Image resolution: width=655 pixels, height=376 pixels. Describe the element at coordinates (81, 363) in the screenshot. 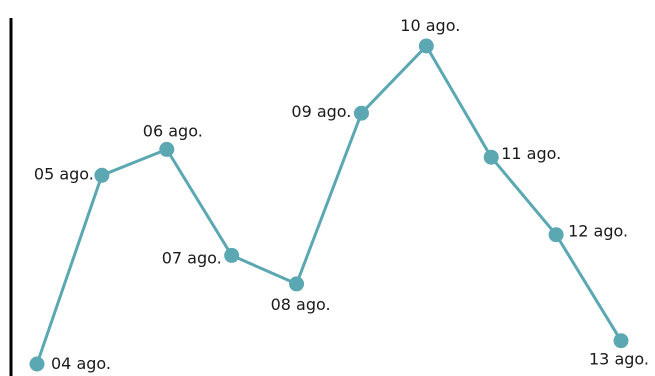

I see `data-label: 04 ago.` at that location.